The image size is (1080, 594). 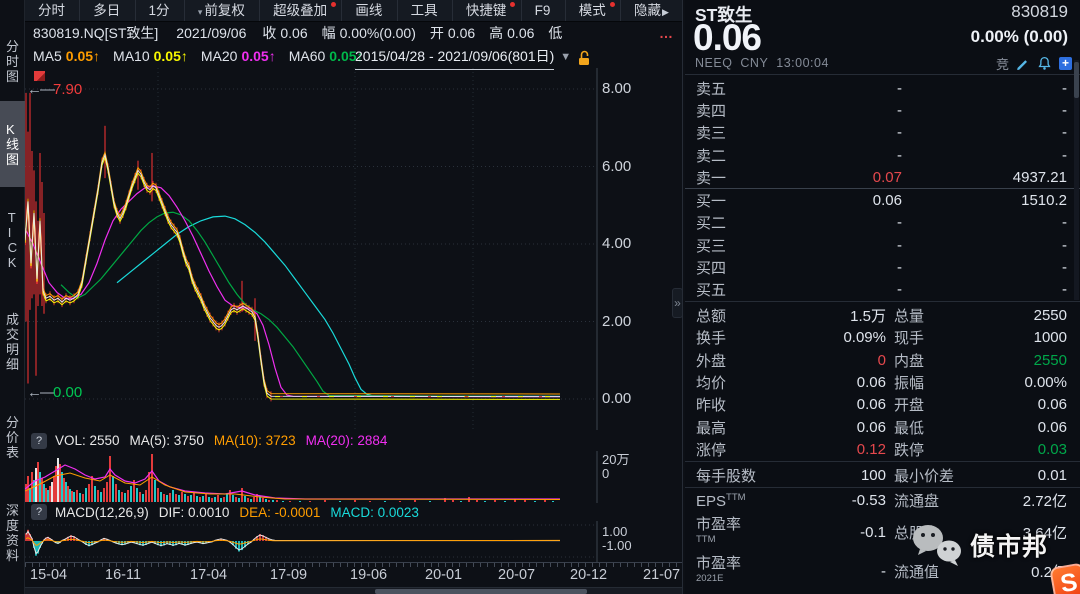 What do you see at coordinates (882, 155) in the screenshot?
I see `order-book-row-卖二: 卖二 - -` at bounding box center [882, 155].